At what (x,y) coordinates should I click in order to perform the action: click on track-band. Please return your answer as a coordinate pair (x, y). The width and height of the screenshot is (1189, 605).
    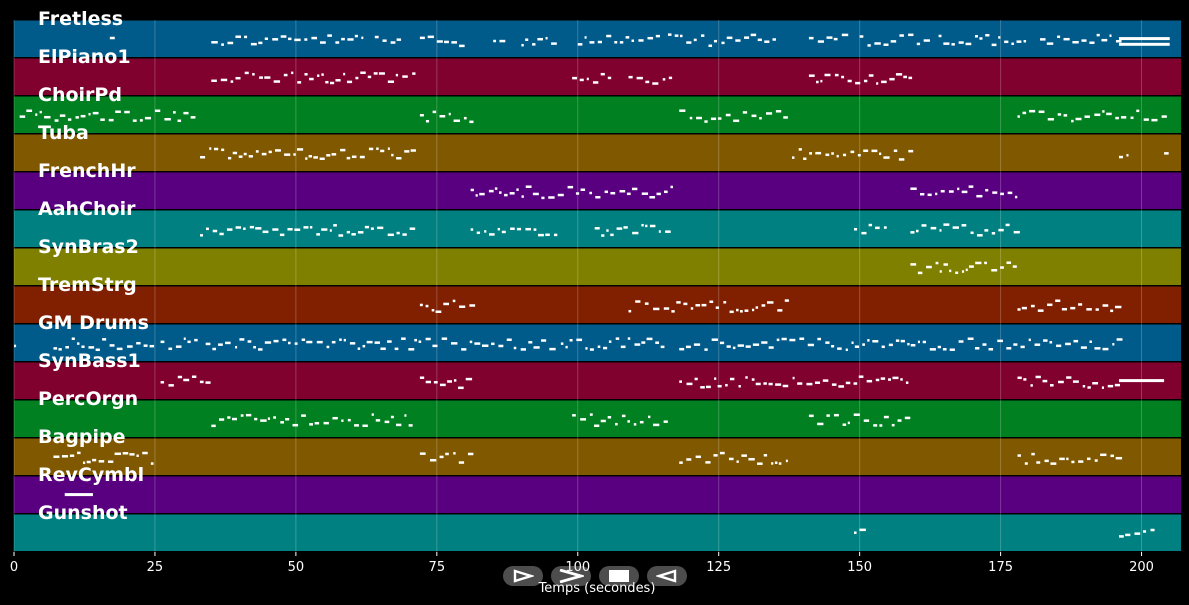
    Looking at the image, I should click on (597, 38).